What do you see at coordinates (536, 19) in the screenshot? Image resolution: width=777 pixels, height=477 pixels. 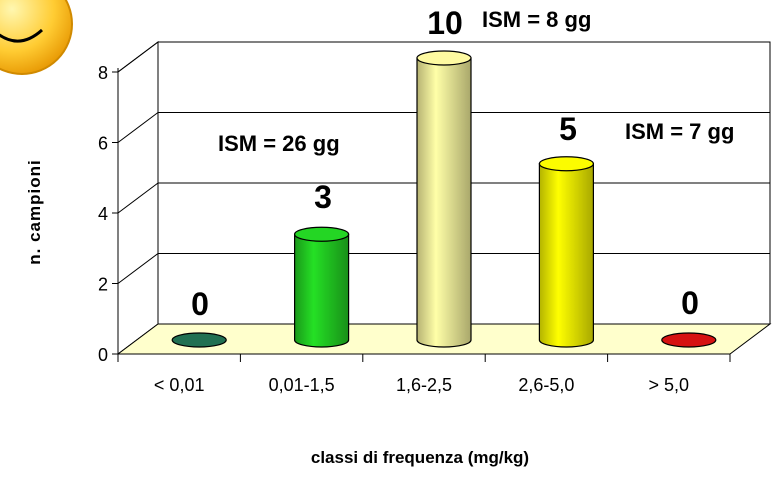 I see `annotation-ism-8: ISM = 8 gg` at bounding box center [536, 19].